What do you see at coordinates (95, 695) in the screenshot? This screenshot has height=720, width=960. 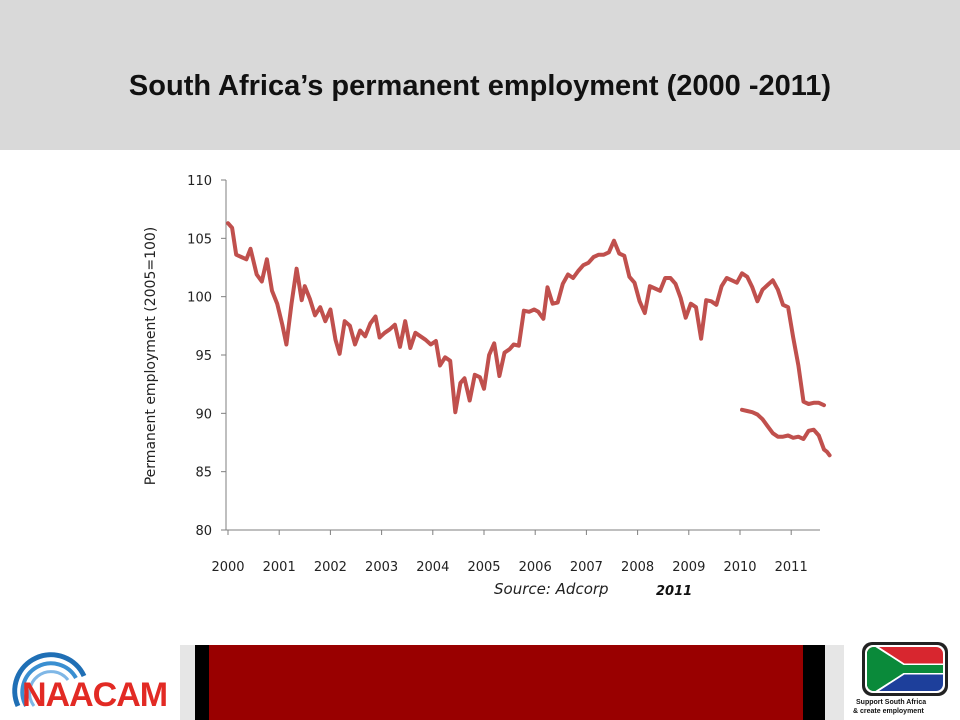 I see `naacam-logo-text: NAACAM` at bounding box center [95, 695].